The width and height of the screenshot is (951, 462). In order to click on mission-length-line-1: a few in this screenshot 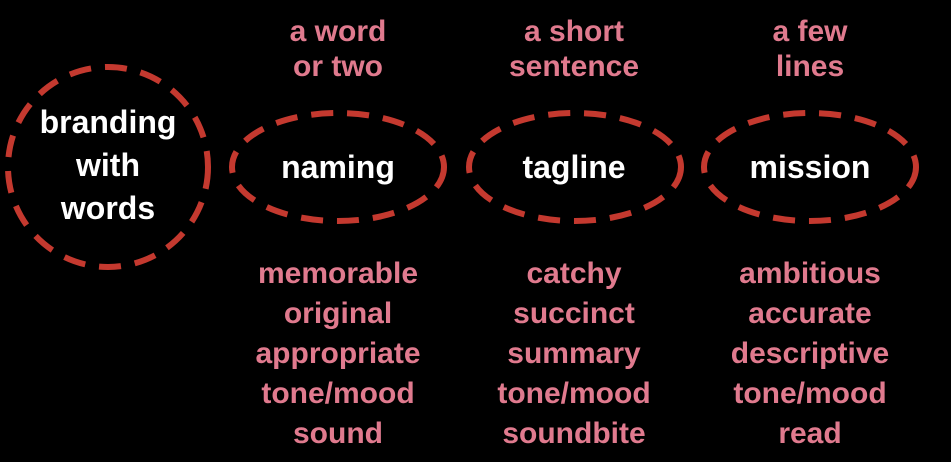, I will do `click(810, 31)`.